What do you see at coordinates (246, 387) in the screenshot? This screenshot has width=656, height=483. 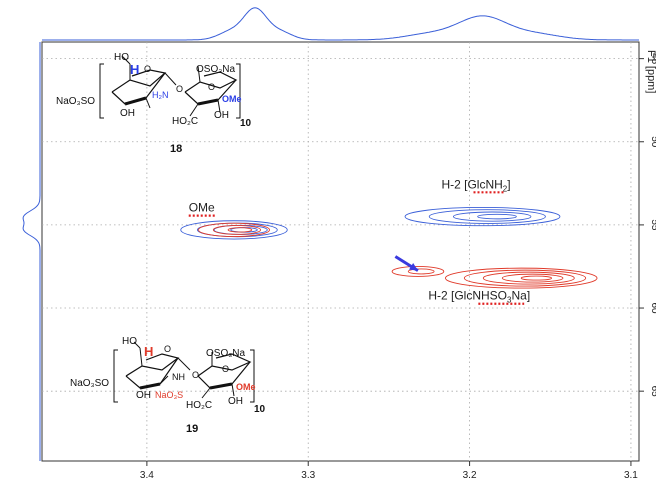 I see `ome-19: OMe` at bounding box center [246, 387].